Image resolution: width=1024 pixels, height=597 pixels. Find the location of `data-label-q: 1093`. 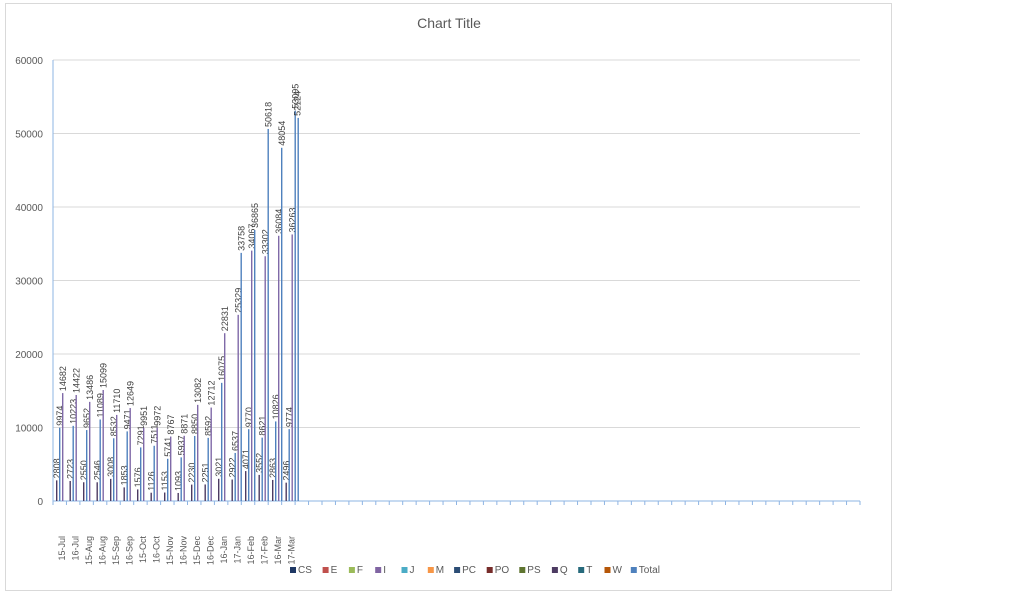

data-label-q: 1093 is located at coordinates (179, 481).